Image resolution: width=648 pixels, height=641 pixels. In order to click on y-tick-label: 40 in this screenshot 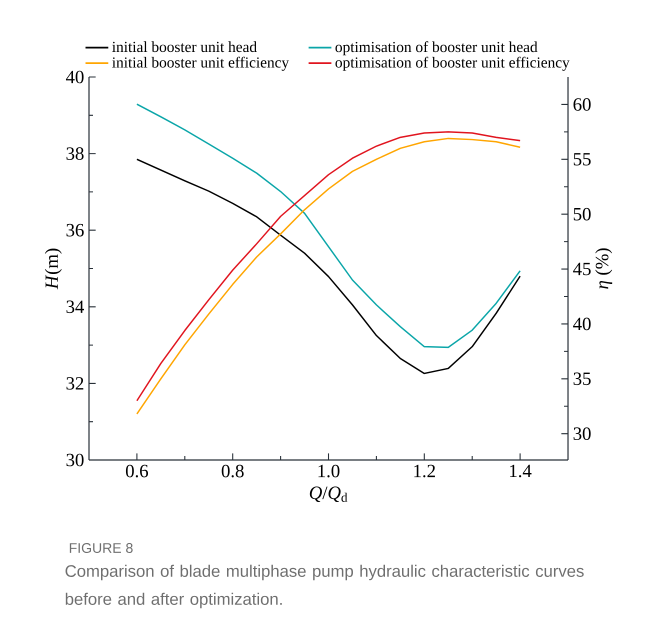, I will do `click(75, 77)`.